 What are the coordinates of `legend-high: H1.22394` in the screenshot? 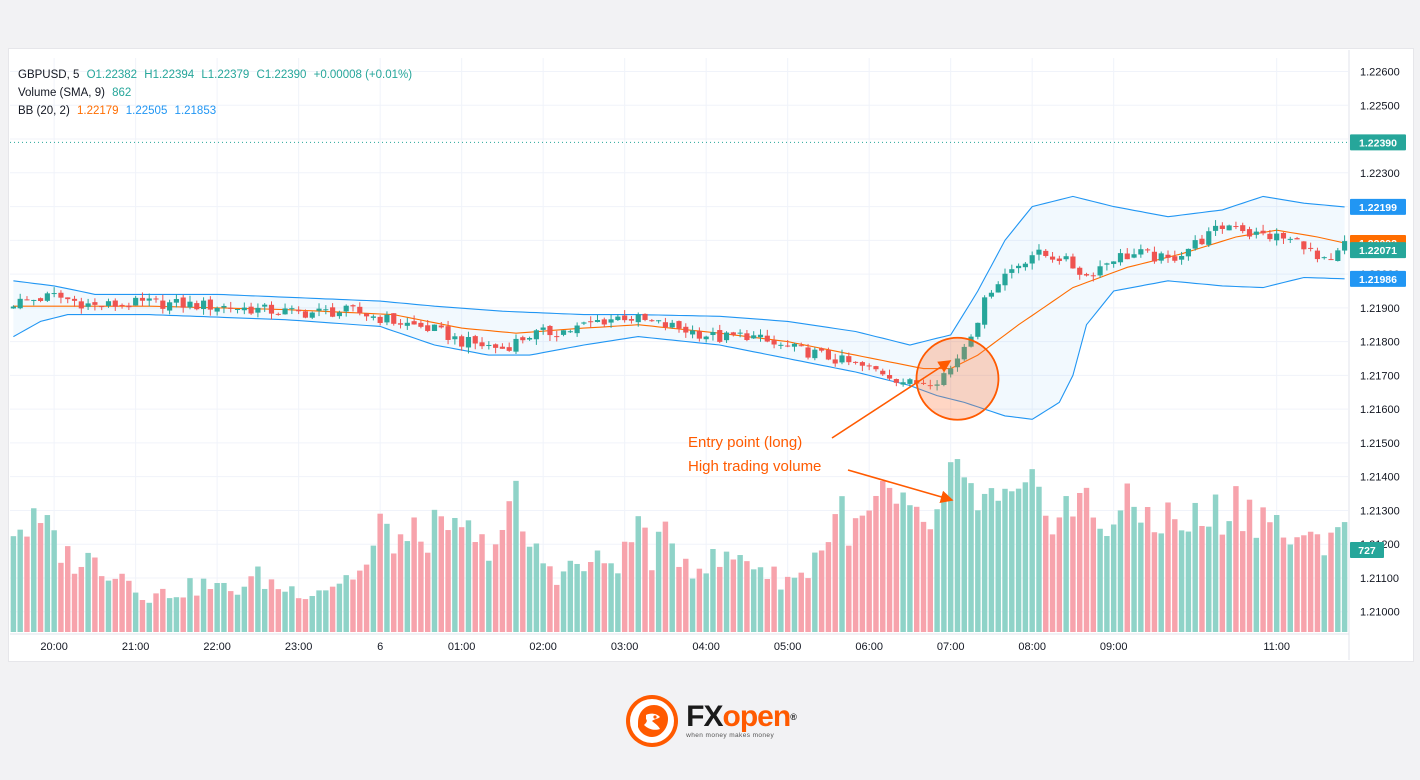 It's located at (169, 75).